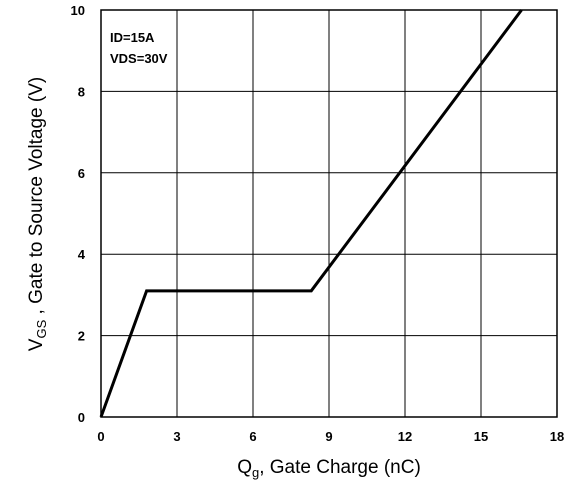 The image size is (585, 482). I want to click on x-axis-title: Qg, Gate Charge (nC), so click(329, 468).